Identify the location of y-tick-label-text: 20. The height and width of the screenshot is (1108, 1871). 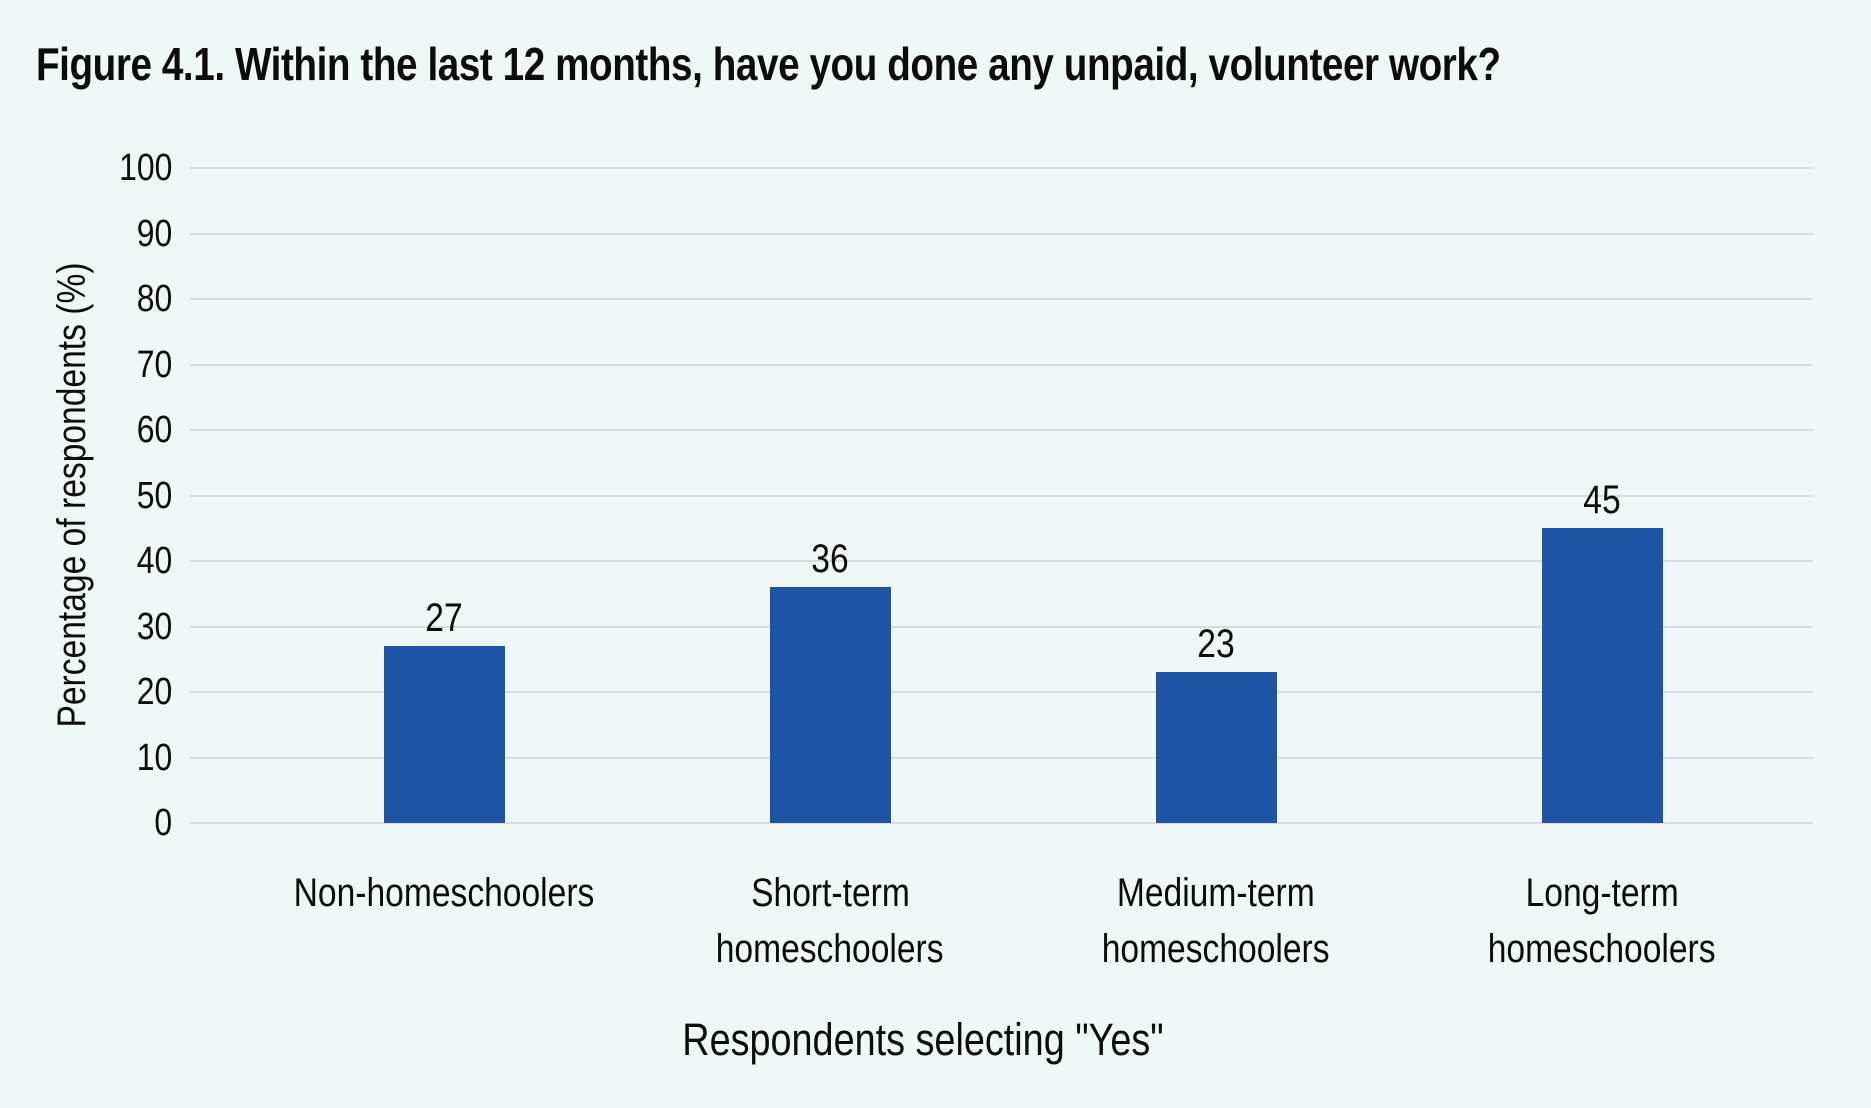
(154, 692).